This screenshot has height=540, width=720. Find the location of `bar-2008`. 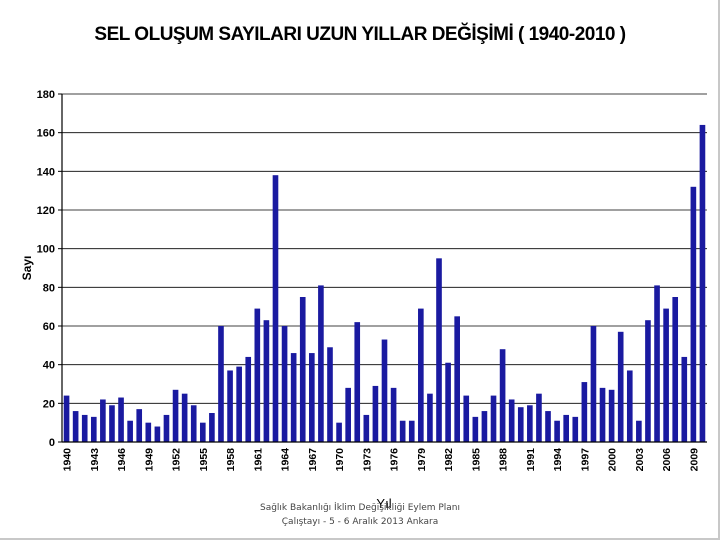

bar-2008 is located at coordinates (684, 399).